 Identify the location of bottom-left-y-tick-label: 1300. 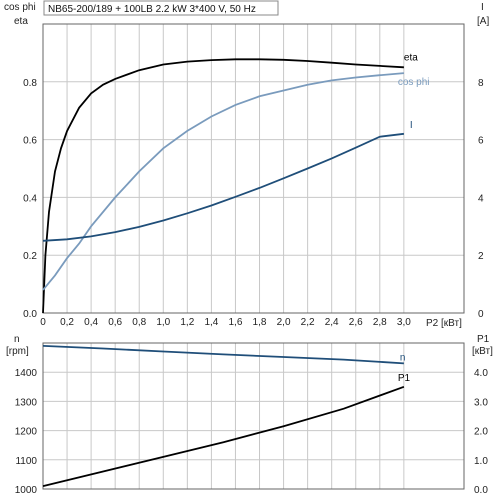
(26, 402).